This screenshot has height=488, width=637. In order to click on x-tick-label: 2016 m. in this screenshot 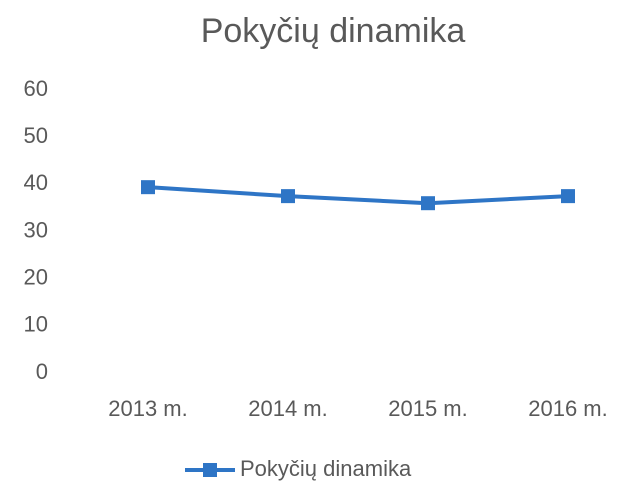, I will do `click(568, 408)`.